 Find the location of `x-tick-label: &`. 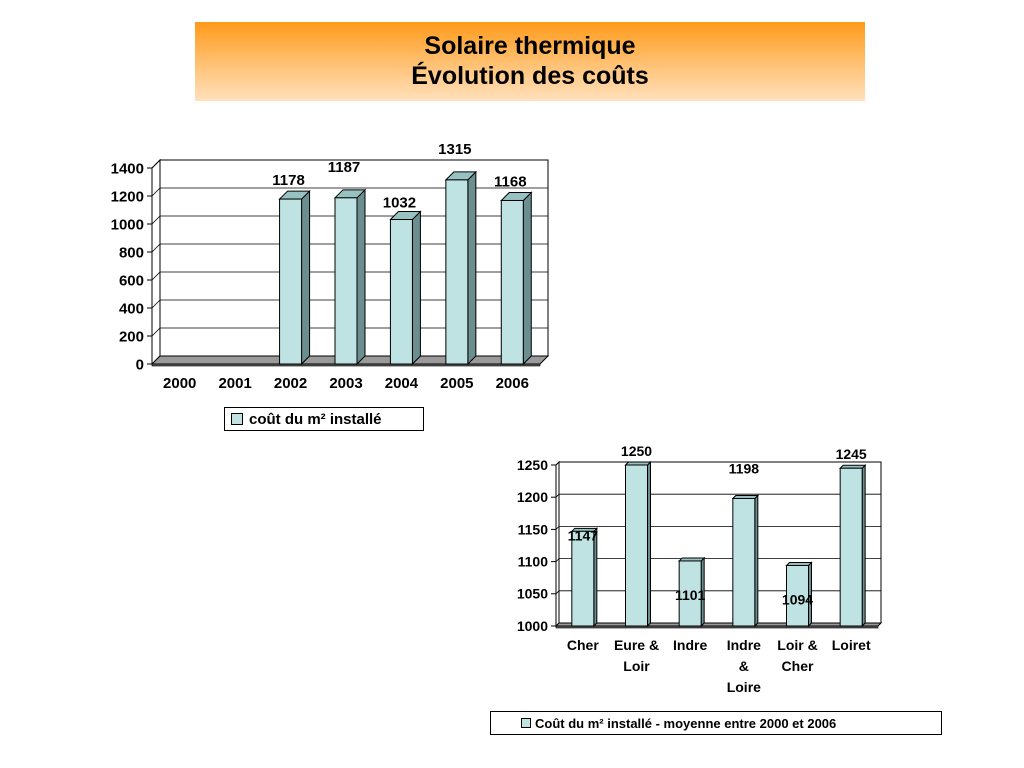

x-tick-label: & is located at coordinates (744, 666).